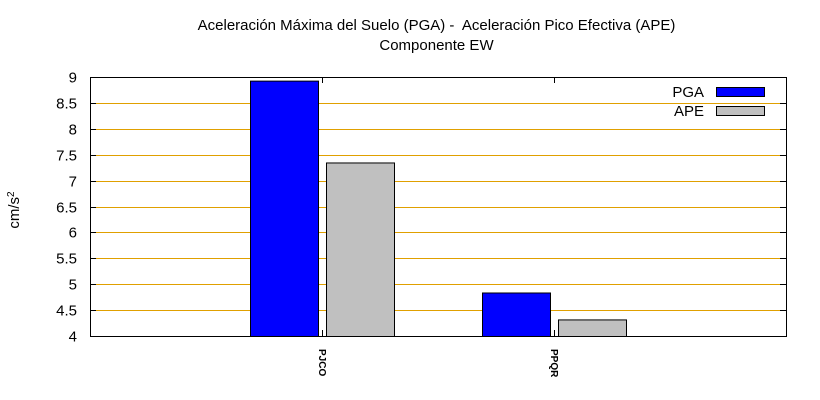  Describe the element at coordinates (321, 362) in the screenshot. I see `x-tick-label: PJCO` at that location.